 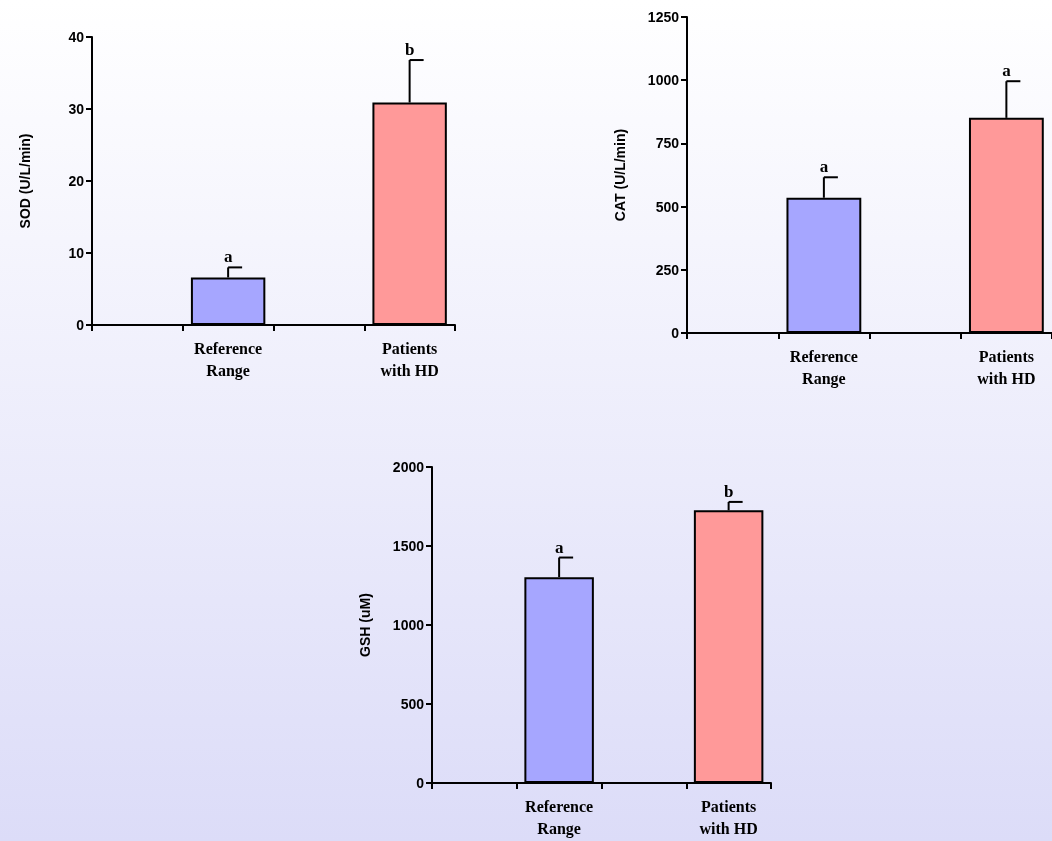 What do you see at coordinates (76, 37) in the screenshot?
I see `y-tick-label: 40` at bounding box center [76, 37].